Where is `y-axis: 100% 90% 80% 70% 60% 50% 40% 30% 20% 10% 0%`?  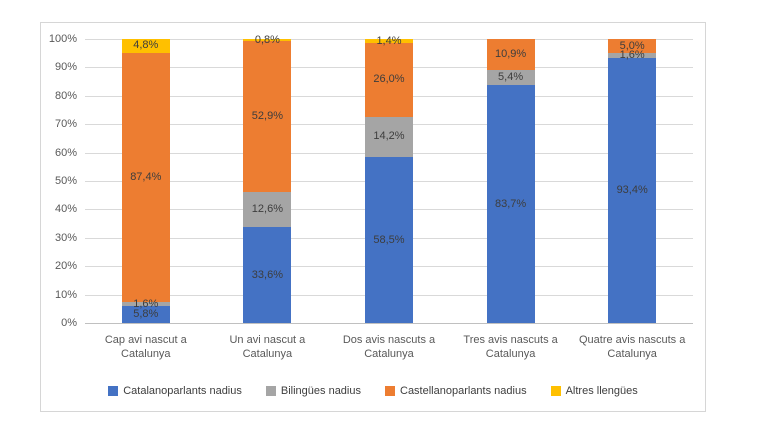
y-axis: 100% 90% 80% 70% 60% 50% 40% 30% 20% 10% 0% is located at coordinates (59, 181).